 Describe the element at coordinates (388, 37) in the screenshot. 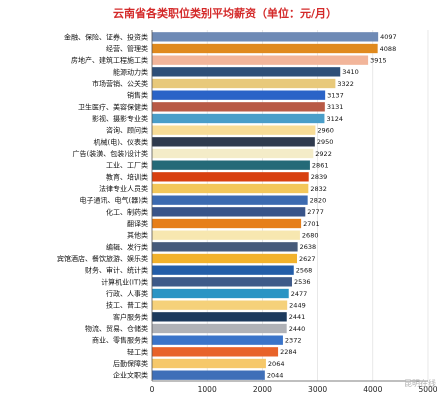

I see `value-label: 4097` at that location.